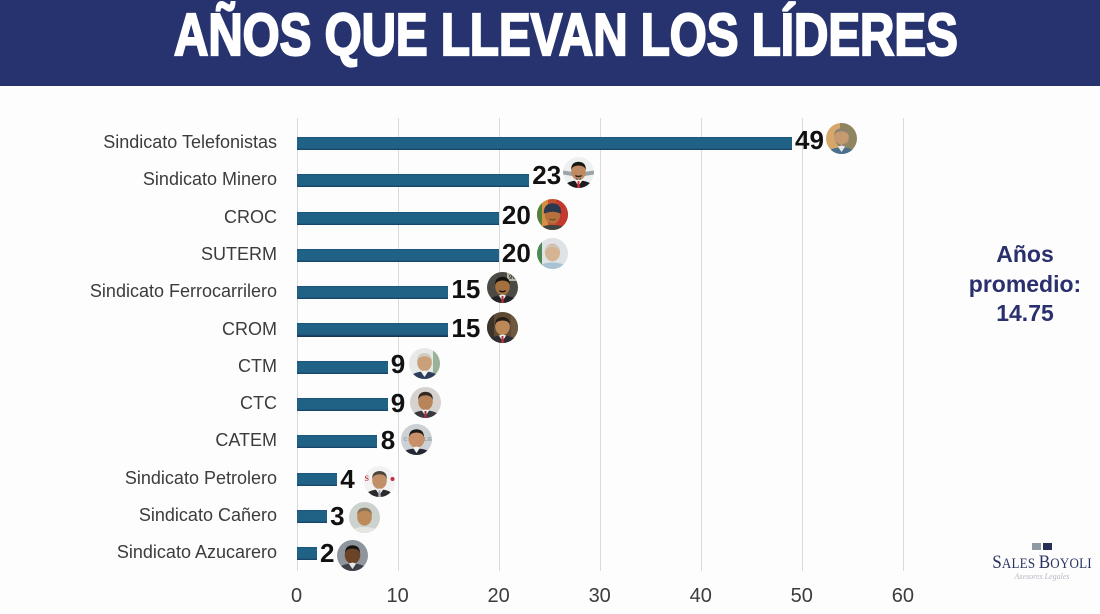  What do you see at coordinates (512, 277) in the screenshot?
I see `svg-text: 90` at bounding box center [512, 277].